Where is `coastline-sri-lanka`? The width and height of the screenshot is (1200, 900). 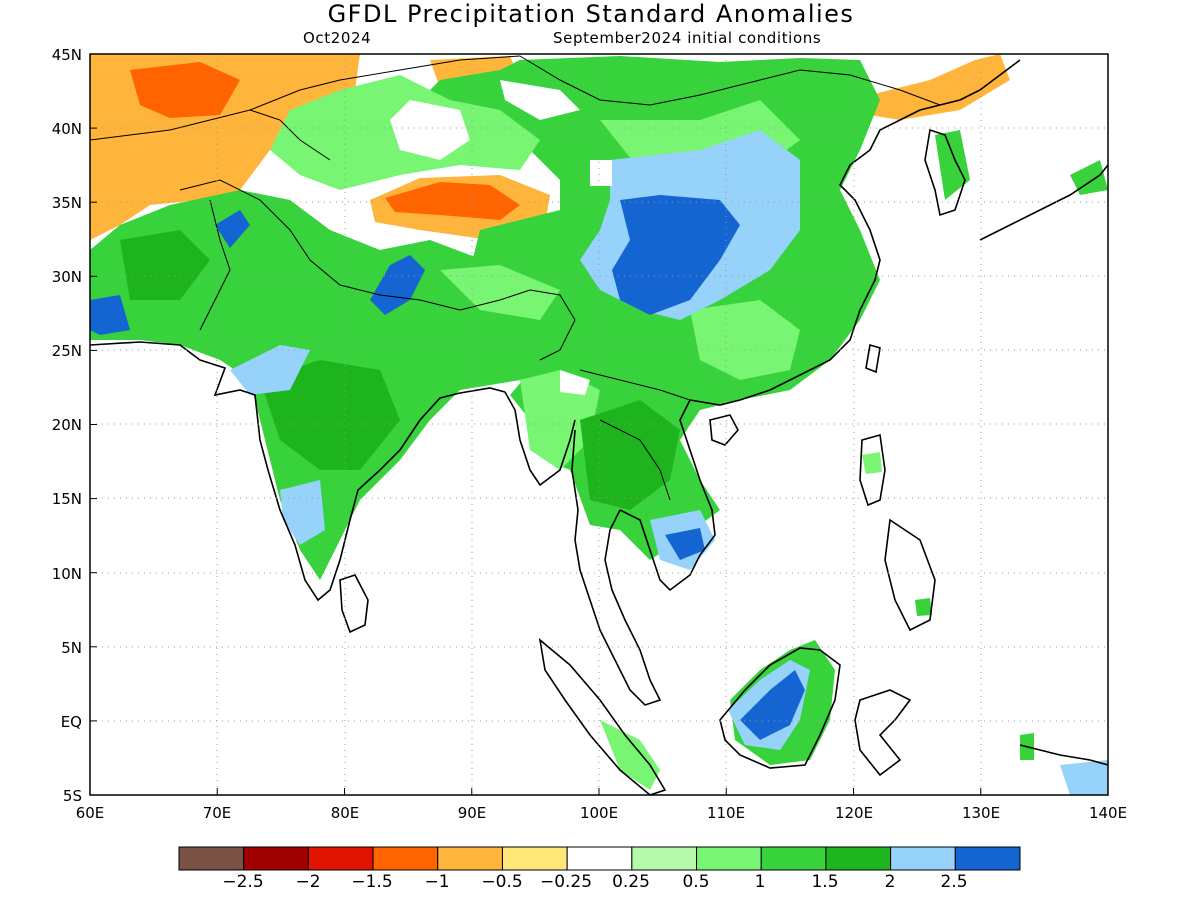 coastline-sri-lanka is located at coordinates (354, 604).